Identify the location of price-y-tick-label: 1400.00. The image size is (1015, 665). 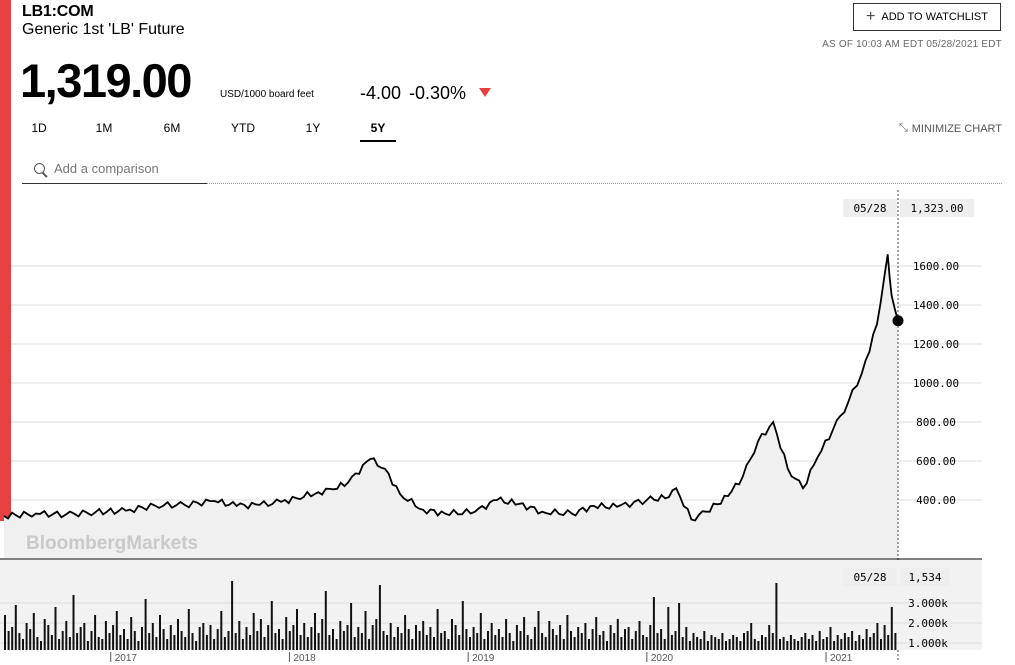
(936, 305).